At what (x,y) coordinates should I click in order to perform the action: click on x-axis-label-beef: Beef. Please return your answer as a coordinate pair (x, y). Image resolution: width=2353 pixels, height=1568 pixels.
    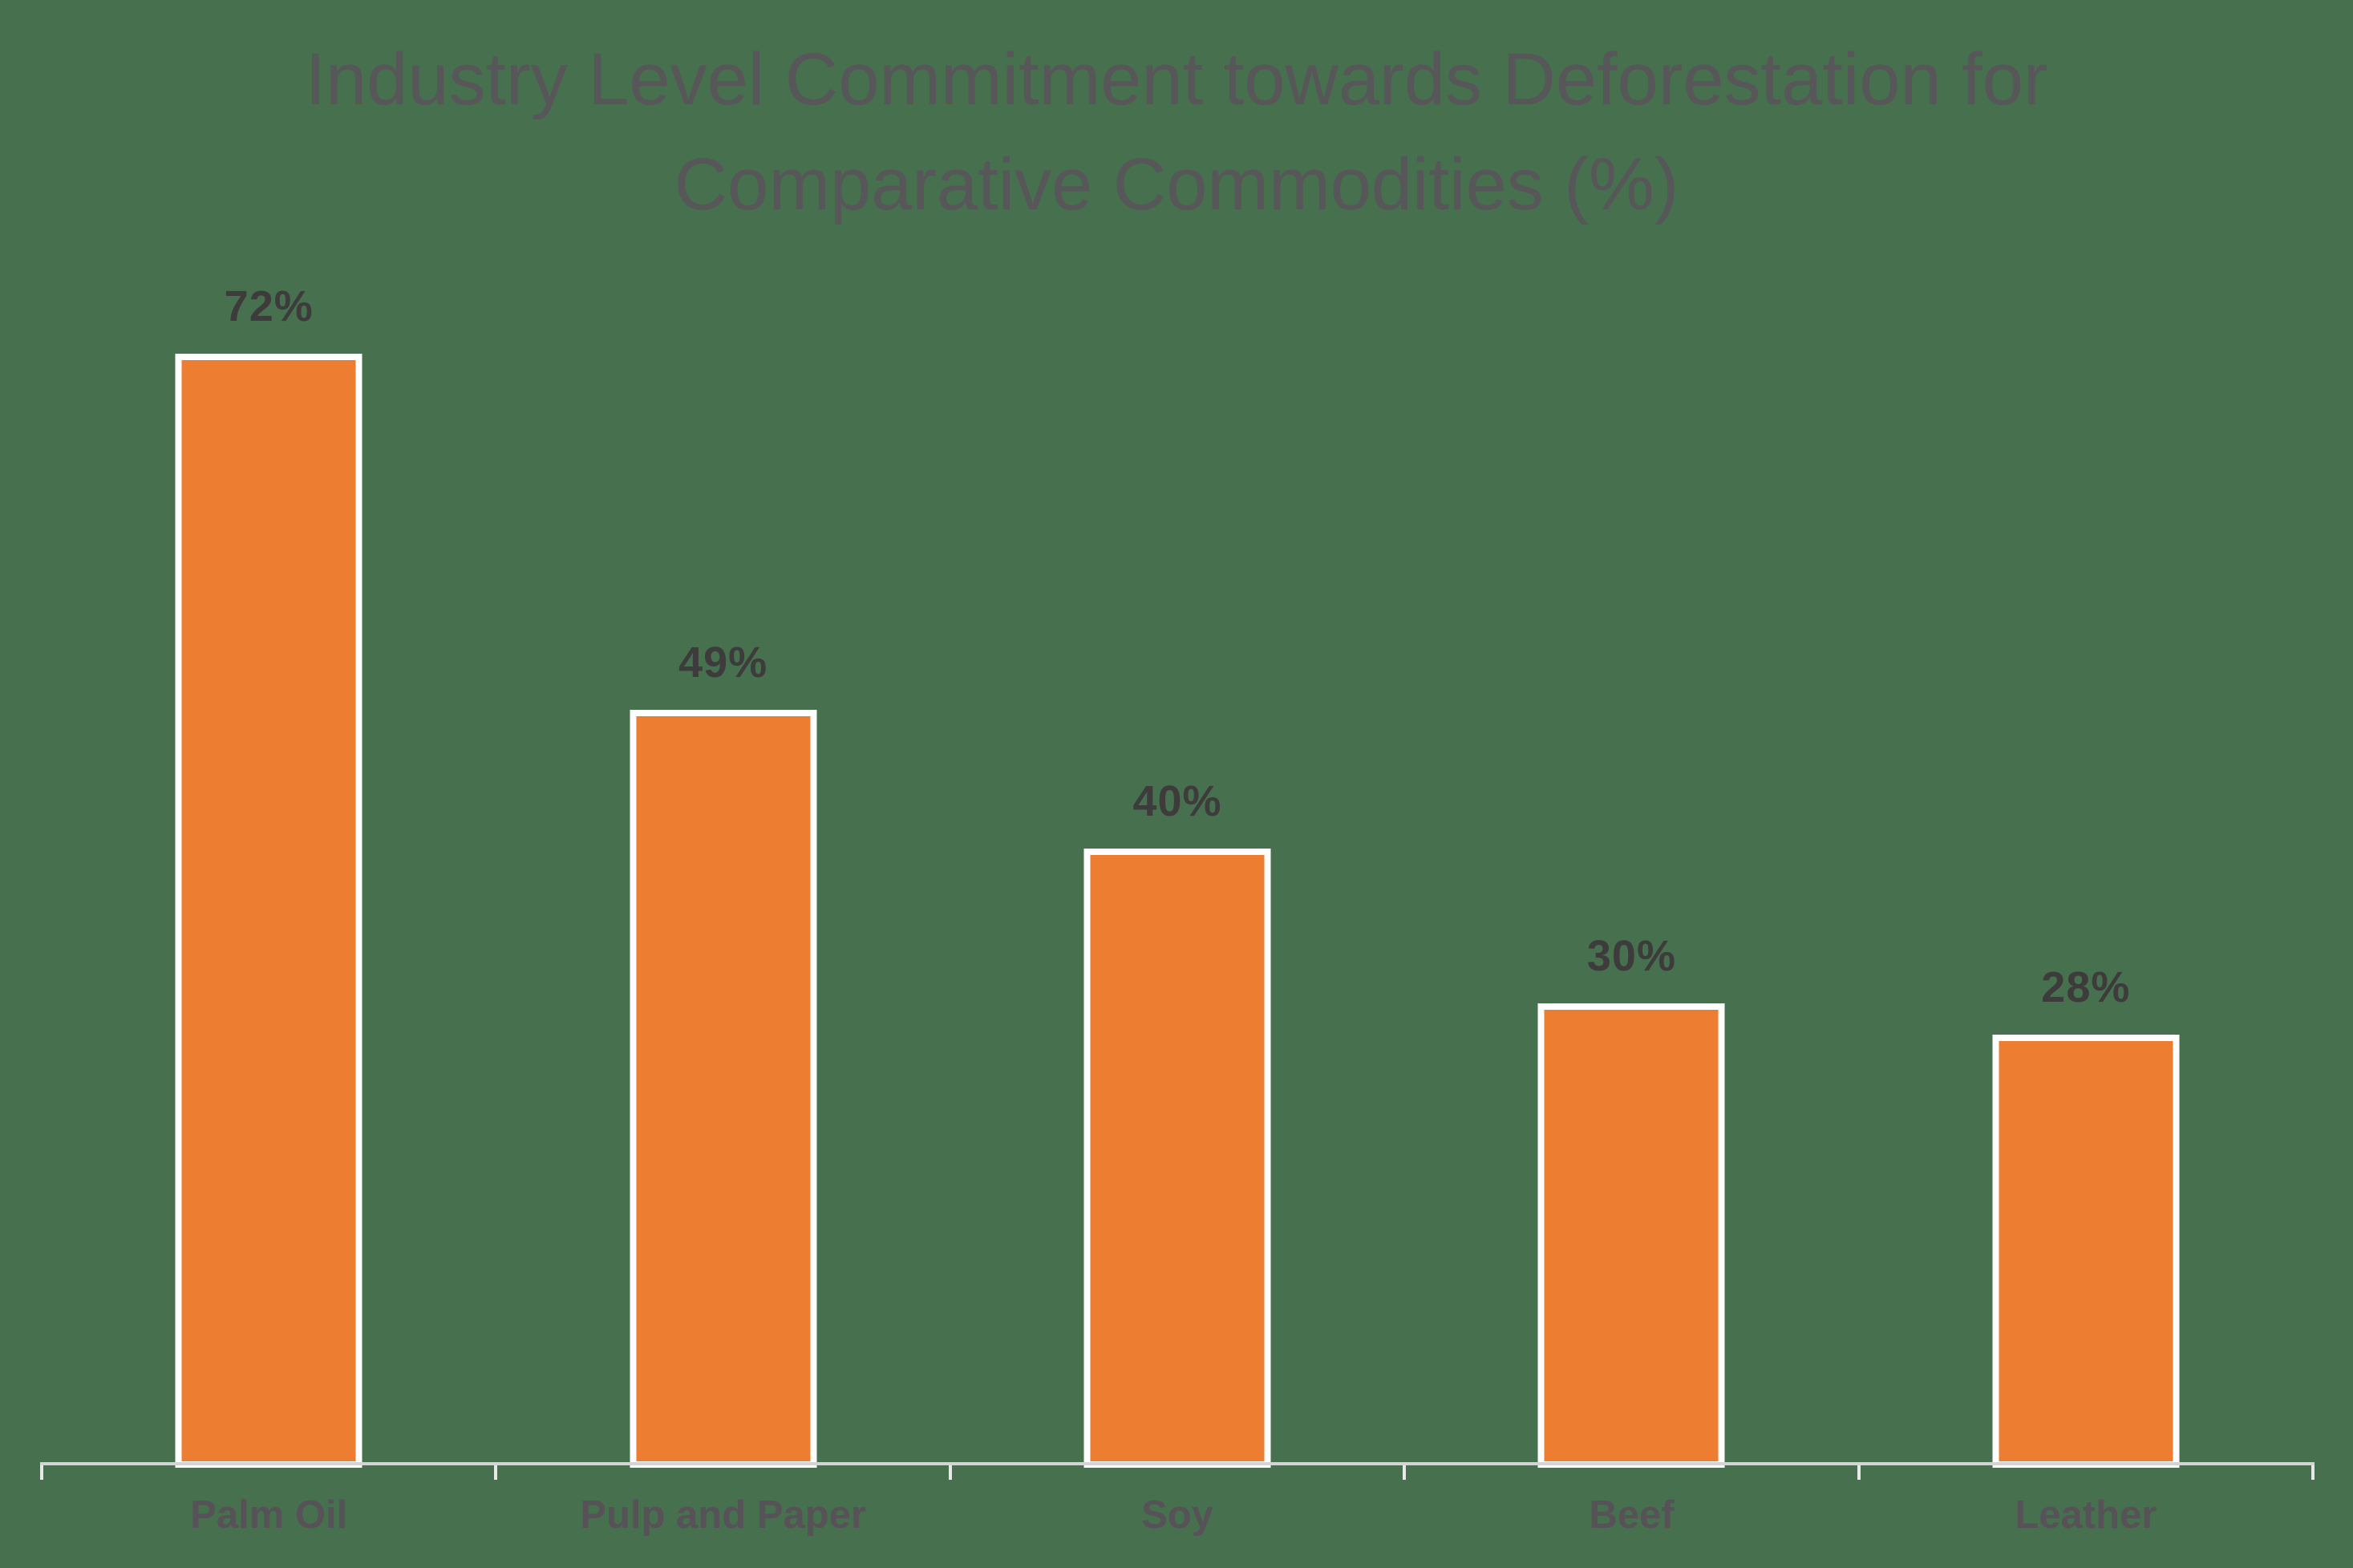
    Looking at the image, I should click on (1632, 1515).